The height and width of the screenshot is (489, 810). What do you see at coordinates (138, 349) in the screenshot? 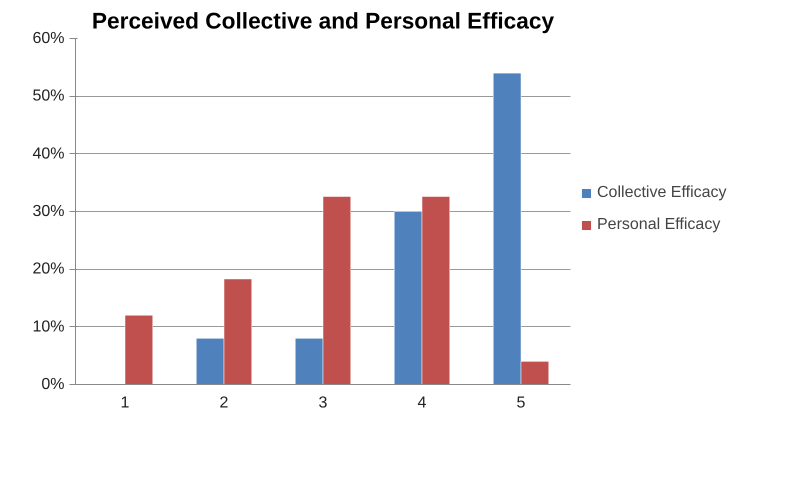
I see `bar` at bounding box center [138, 349].